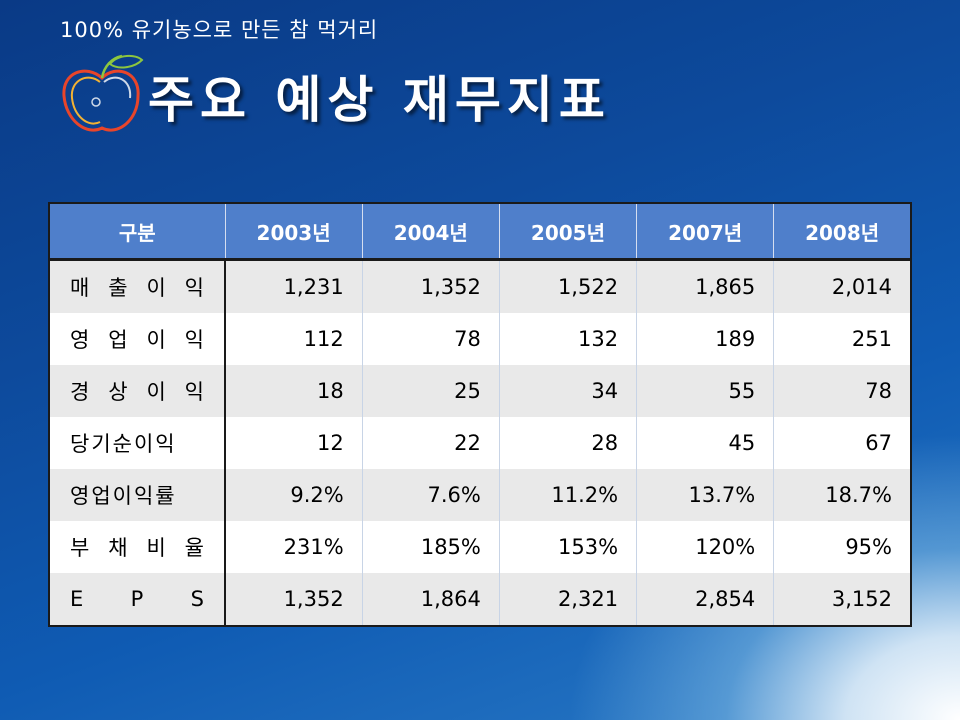  I want to click on table-row: 경 상 이 익 18 25 34 55 78, so click(480, 391).